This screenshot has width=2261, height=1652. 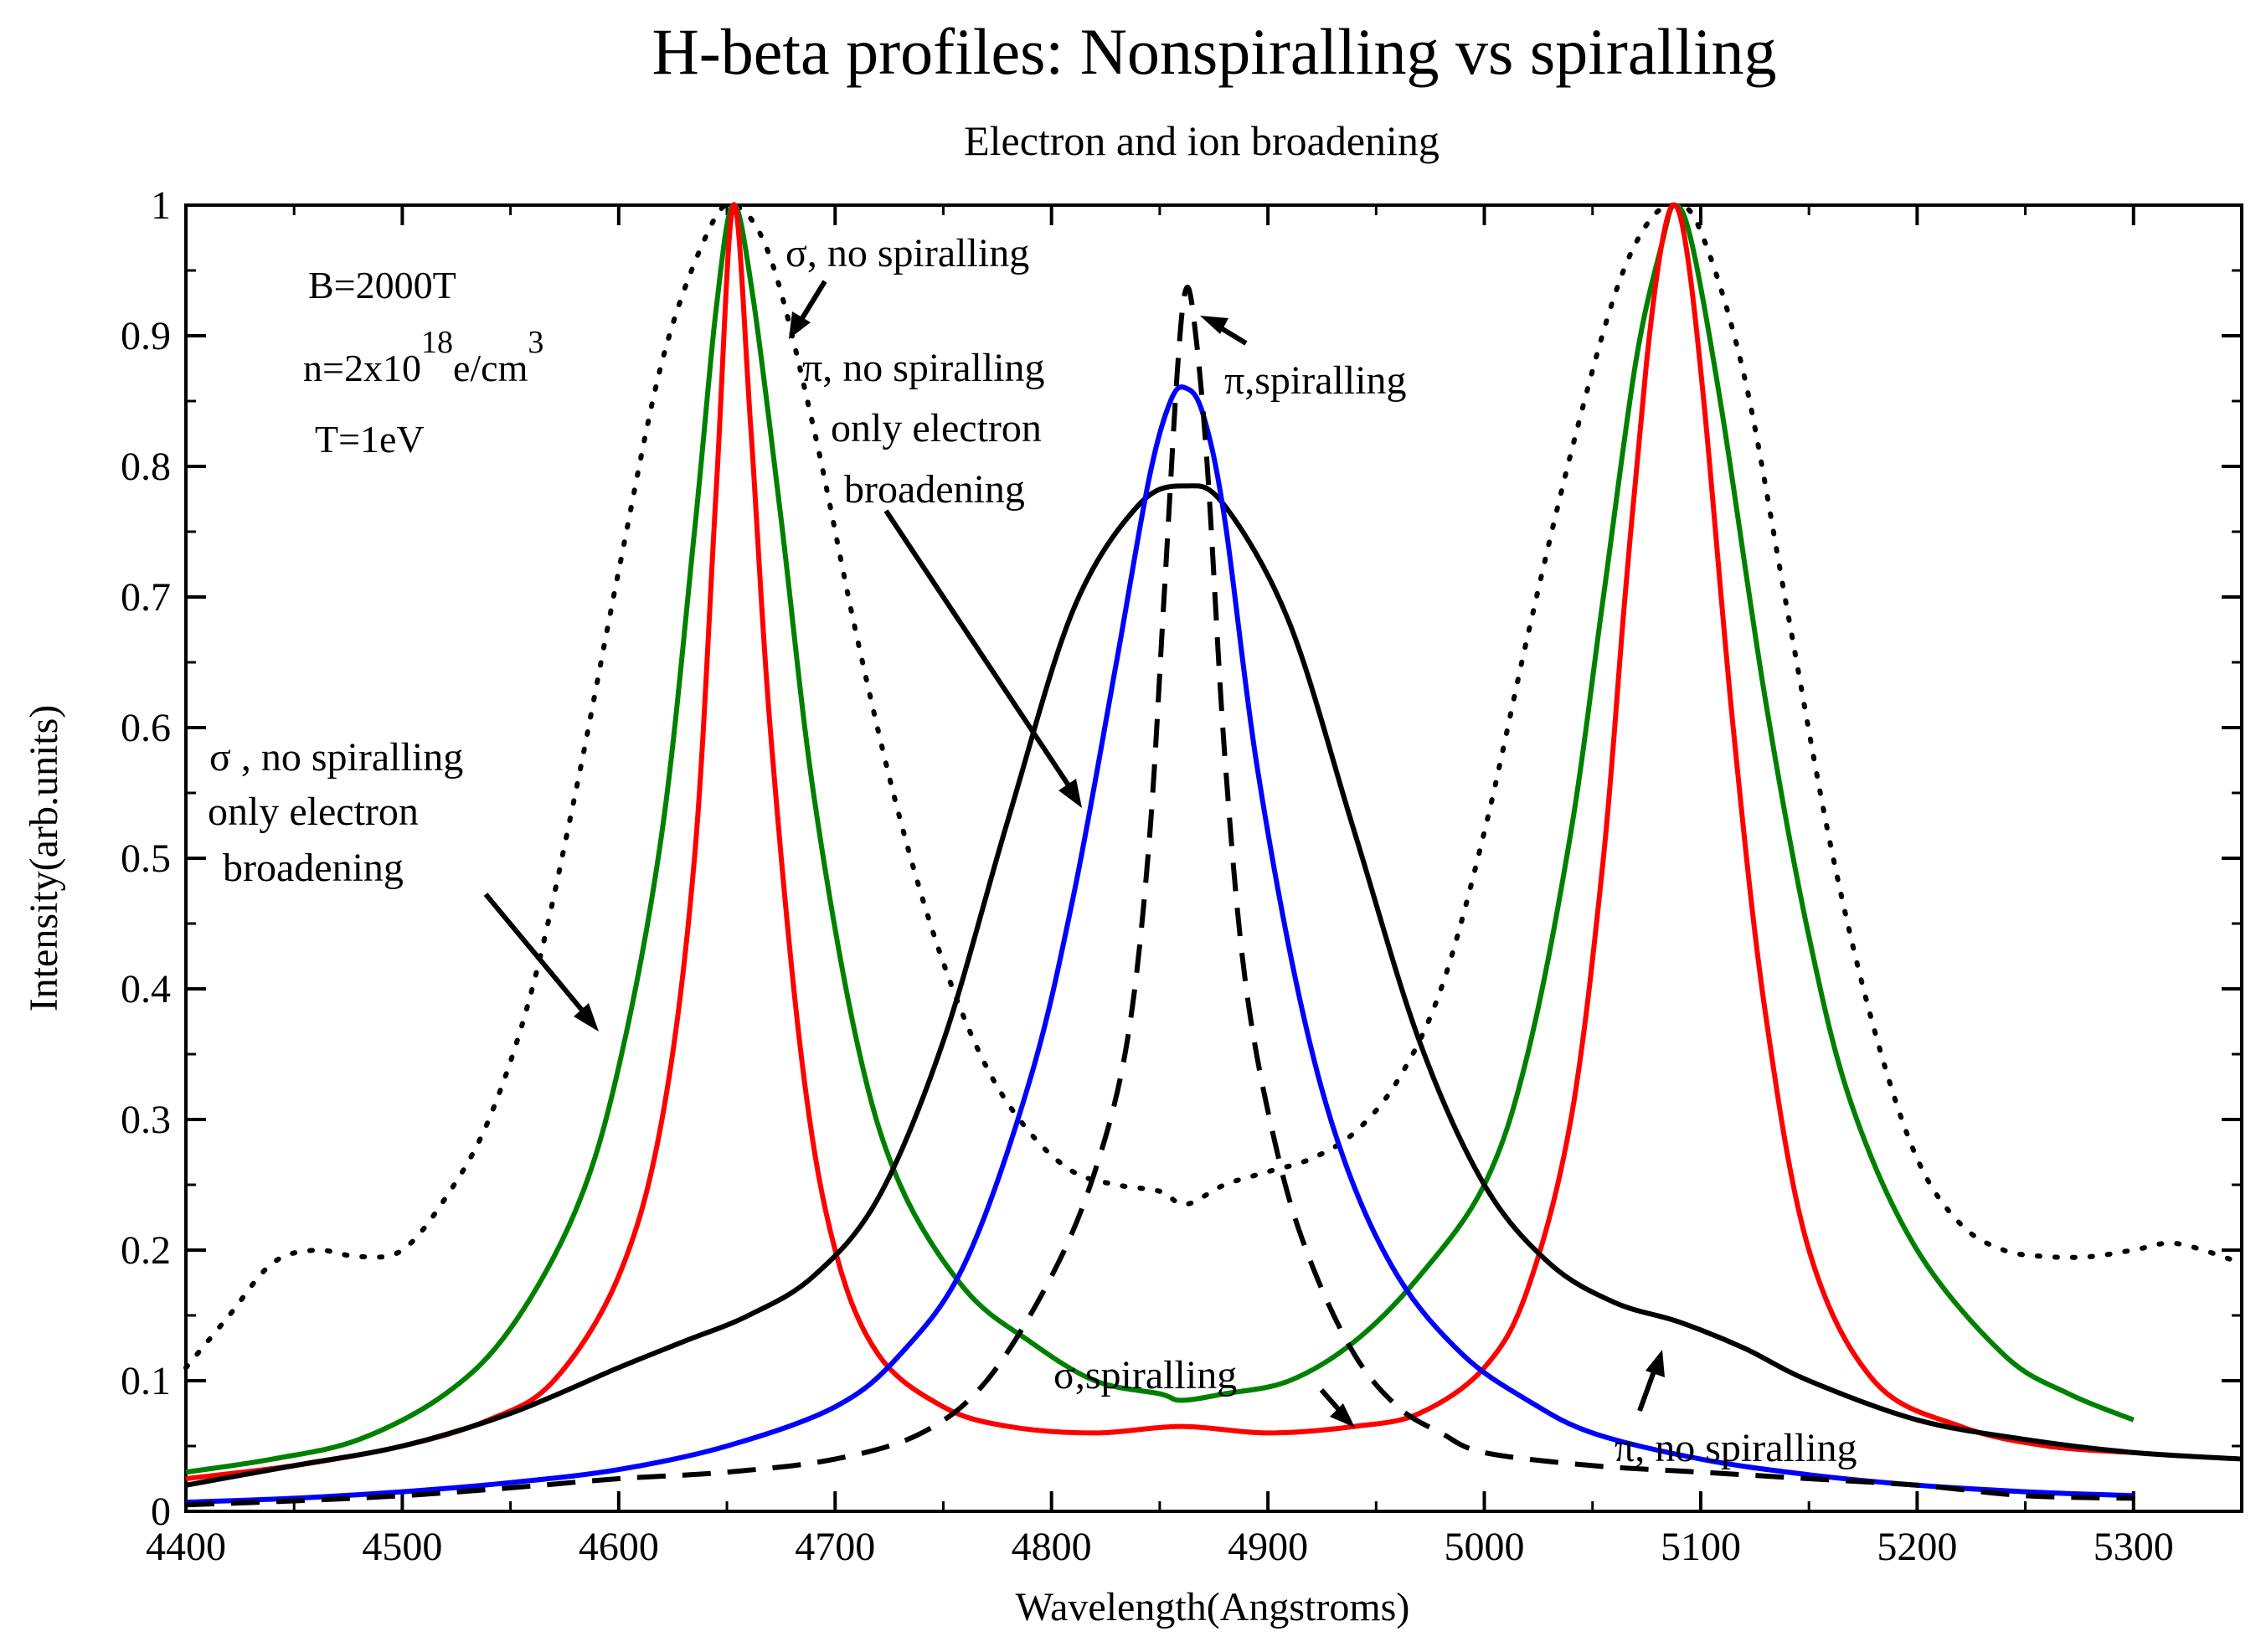 I want to click on x-tick-label: 5200, so click(x=1917, y=1547).